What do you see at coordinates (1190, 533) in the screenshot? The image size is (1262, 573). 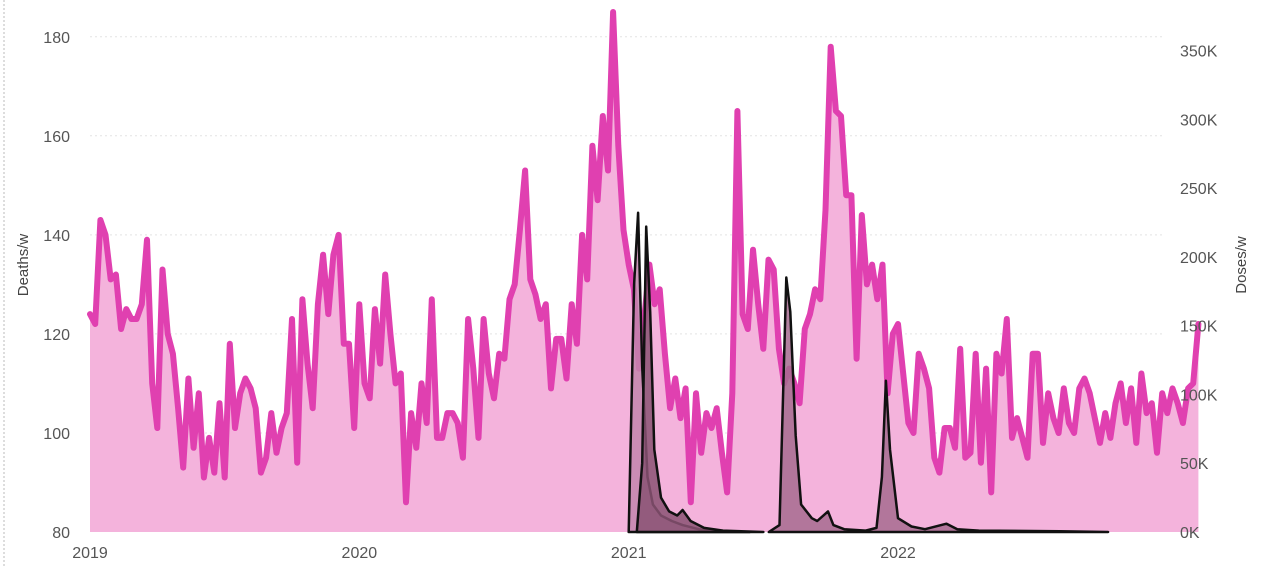 I see `y2-tick-label: 0K` at bounding box center [1190, 533].